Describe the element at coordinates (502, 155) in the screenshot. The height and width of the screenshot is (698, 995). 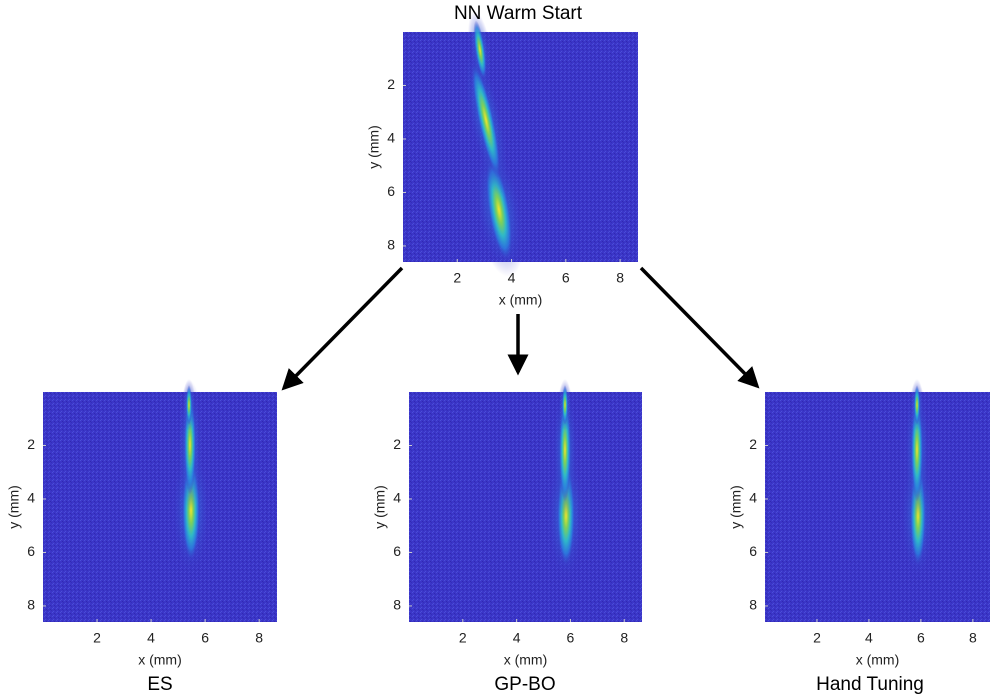
I see `panel: 2 4 6 8 2 4 6 8 x (mm) y (mm) NN Warm Start` at that location.